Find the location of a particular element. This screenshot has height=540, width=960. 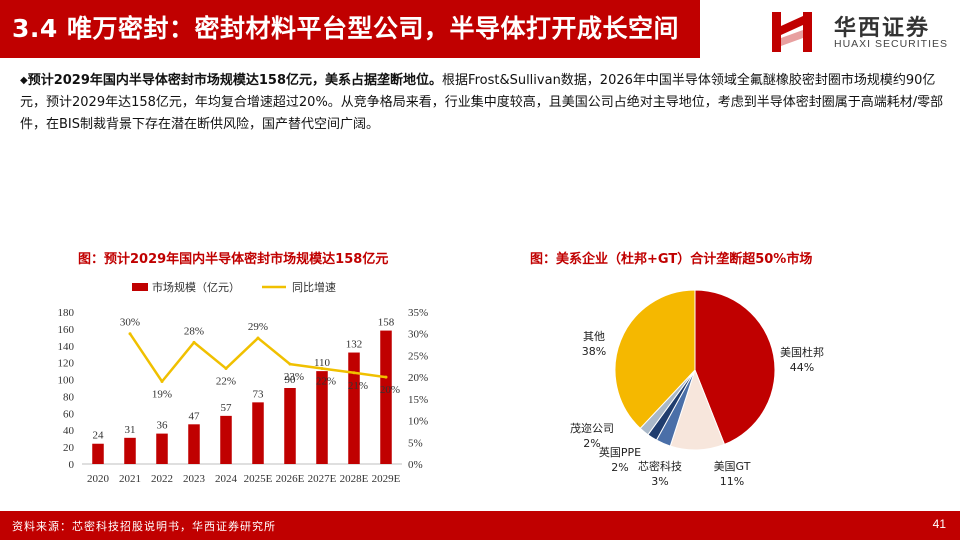

x-tick-label: 2024 is located at coordinates (226, 479).